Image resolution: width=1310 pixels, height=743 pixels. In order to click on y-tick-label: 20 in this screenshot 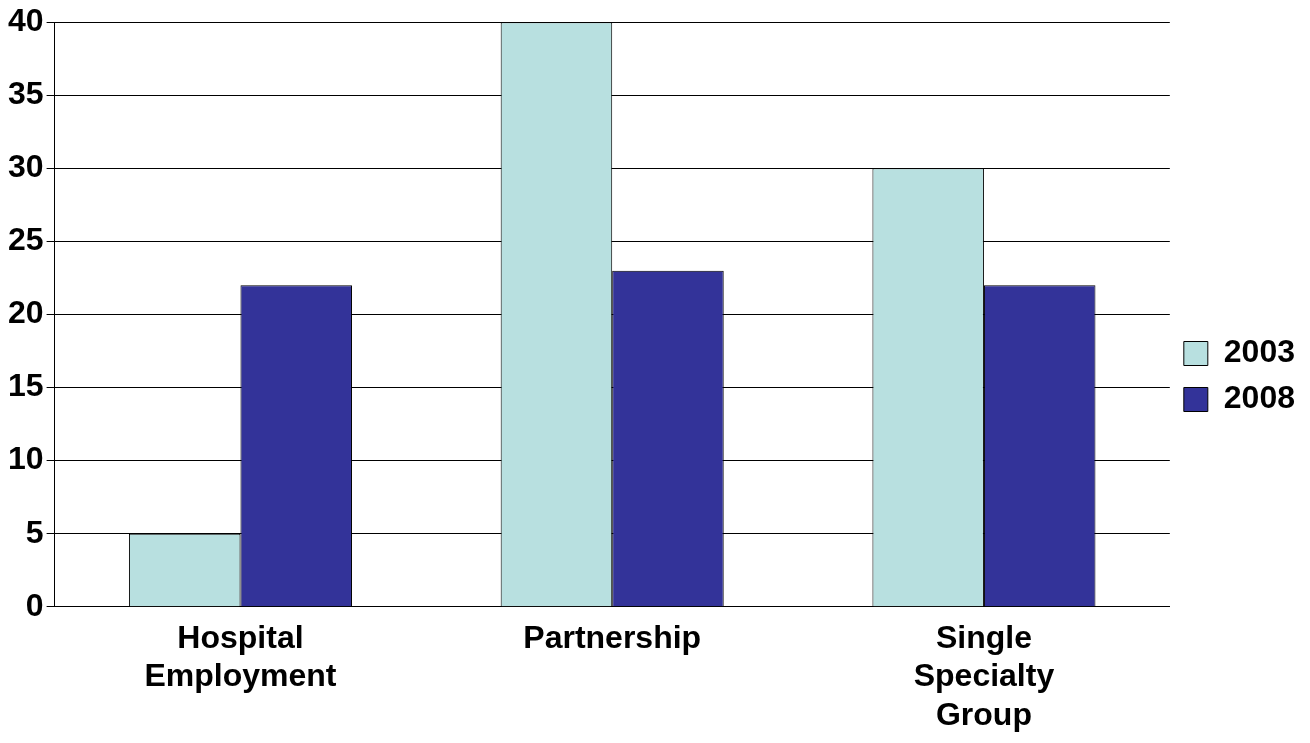, I will do `click(26, 312)`.